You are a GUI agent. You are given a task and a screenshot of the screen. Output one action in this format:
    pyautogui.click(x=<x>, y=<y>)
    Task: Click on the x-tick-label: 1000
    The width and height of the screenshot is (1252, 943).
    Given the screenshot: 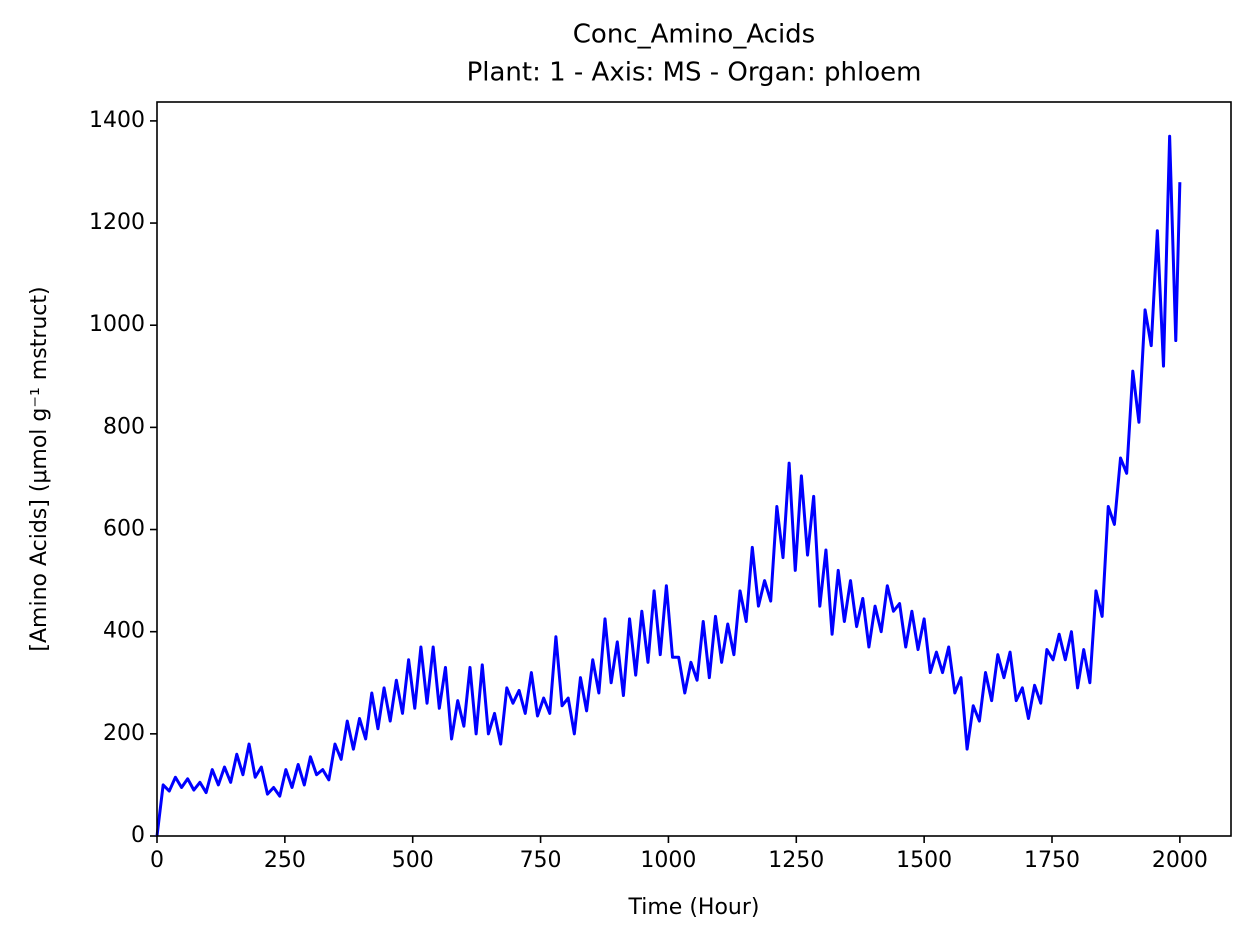 What is the action you would take?
    pyautogui.click(x=668, y=860)
    